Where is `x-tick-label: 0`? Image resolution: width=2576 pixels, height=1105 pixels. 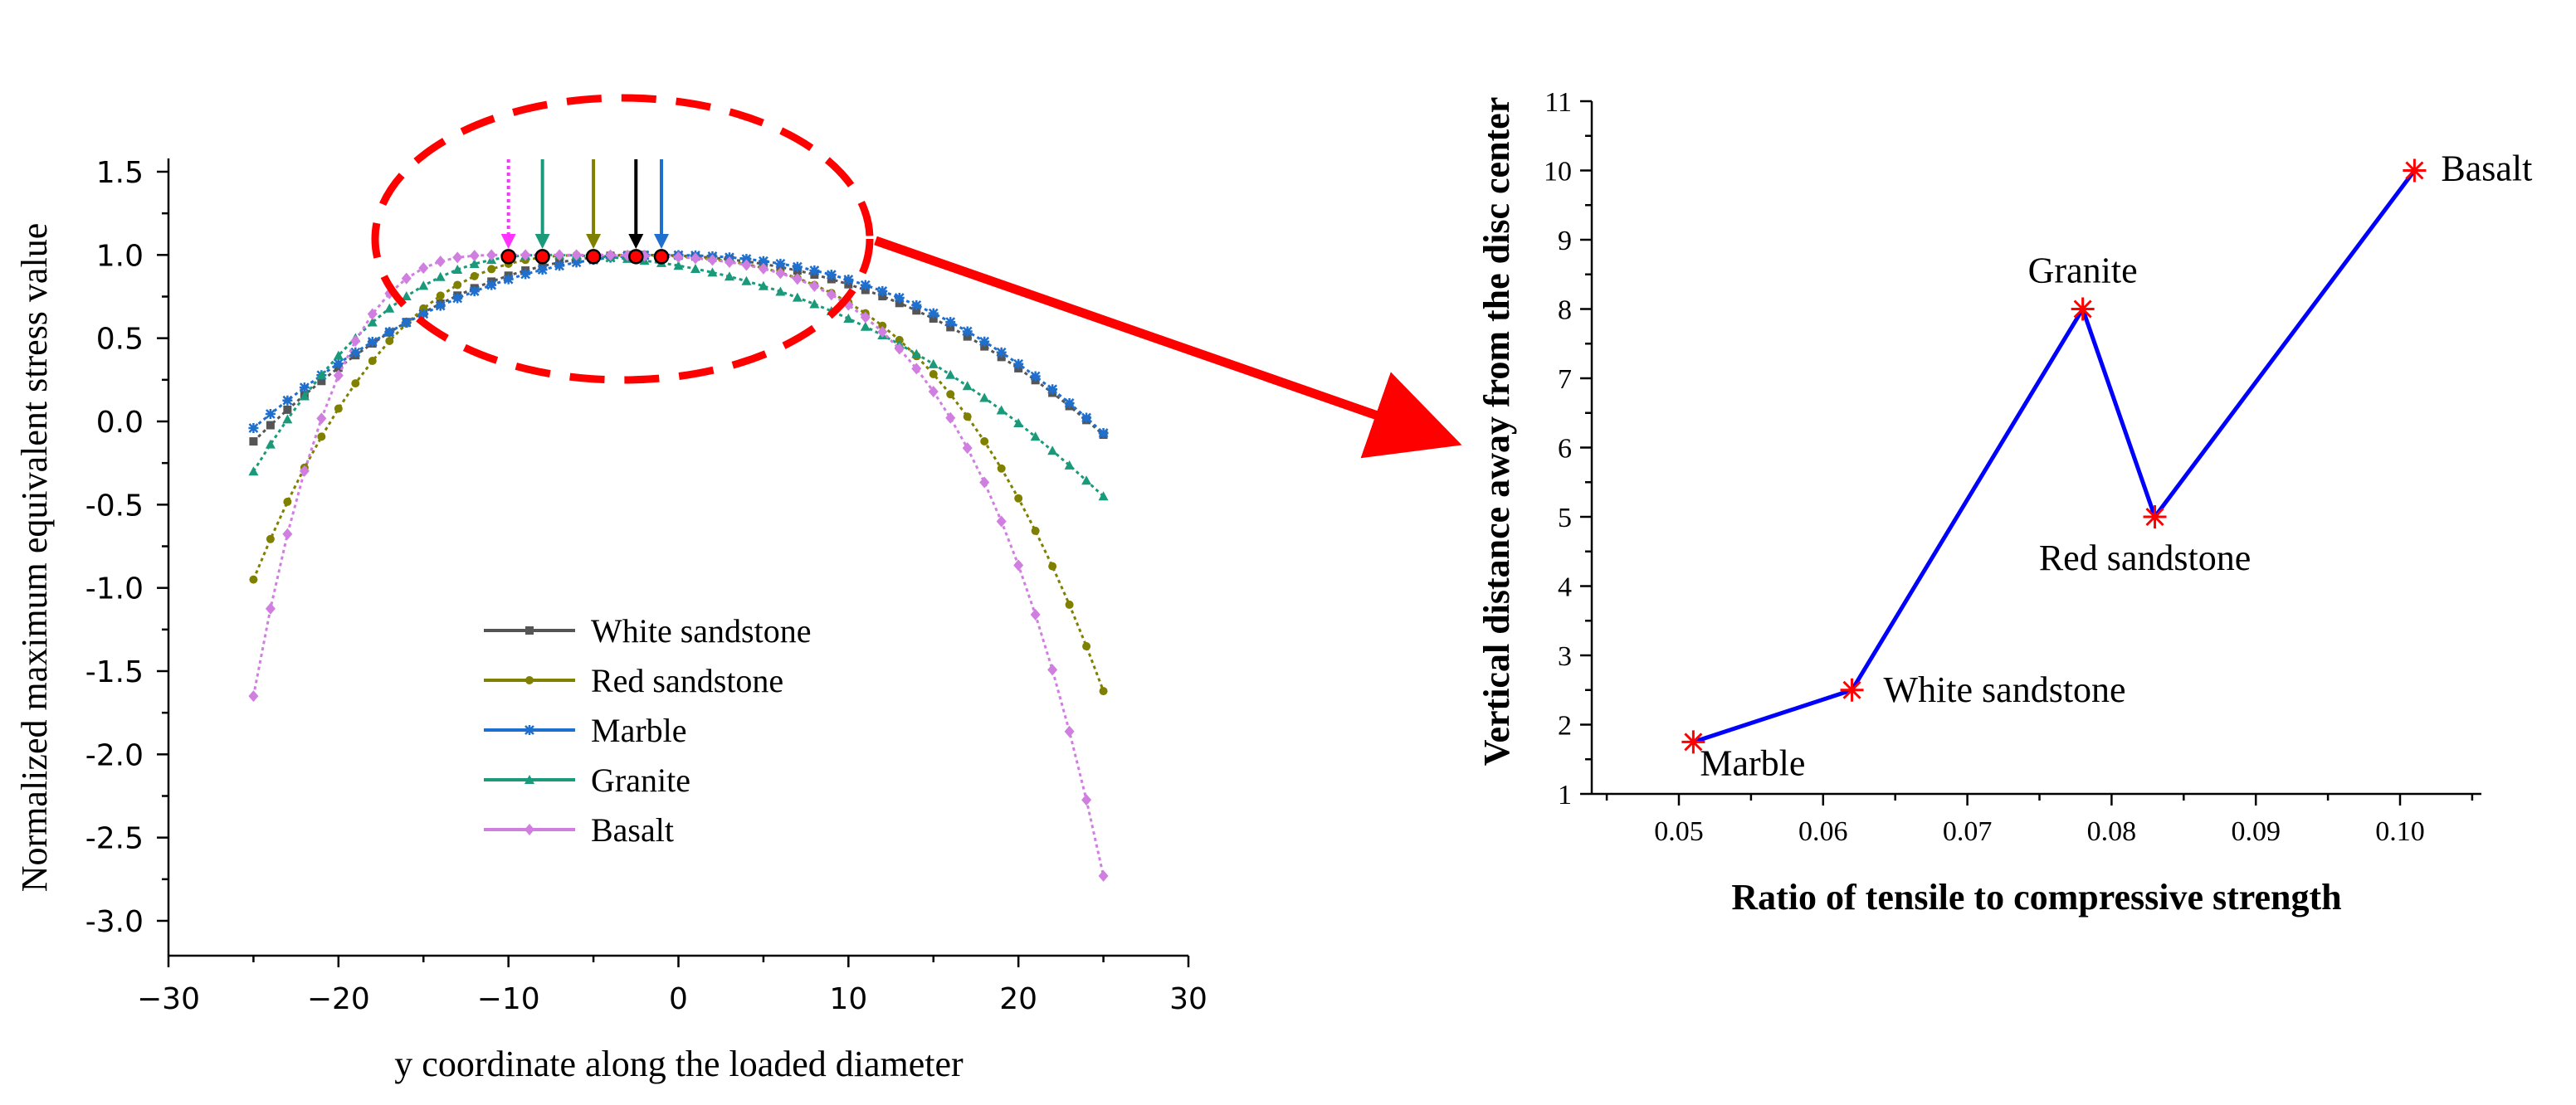 x-tick-label: 0 is located at coordinates (678, 999).